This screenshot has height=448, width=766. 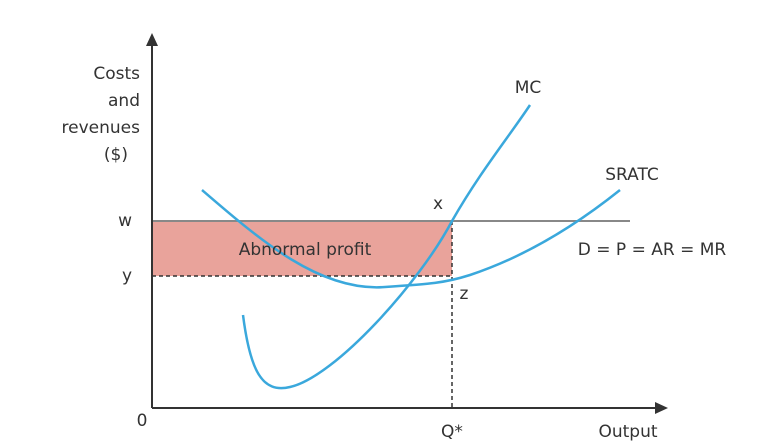 I want to click on sratc-label: SRATC, so click(x=631, y=175).